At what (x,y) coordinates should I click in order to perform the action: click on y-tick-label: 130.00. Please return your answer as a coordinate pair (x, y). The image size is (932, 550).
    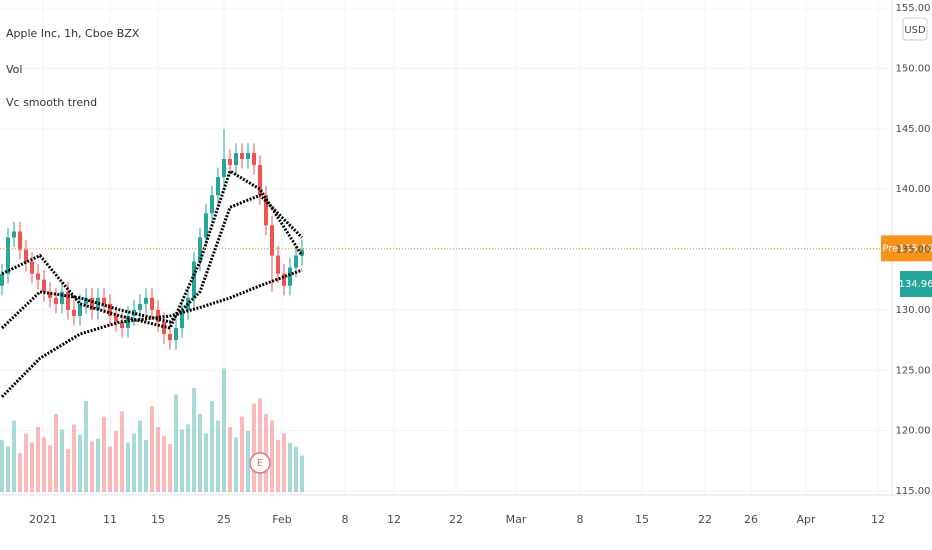
    Looking at the image, I should click on (913, 310).